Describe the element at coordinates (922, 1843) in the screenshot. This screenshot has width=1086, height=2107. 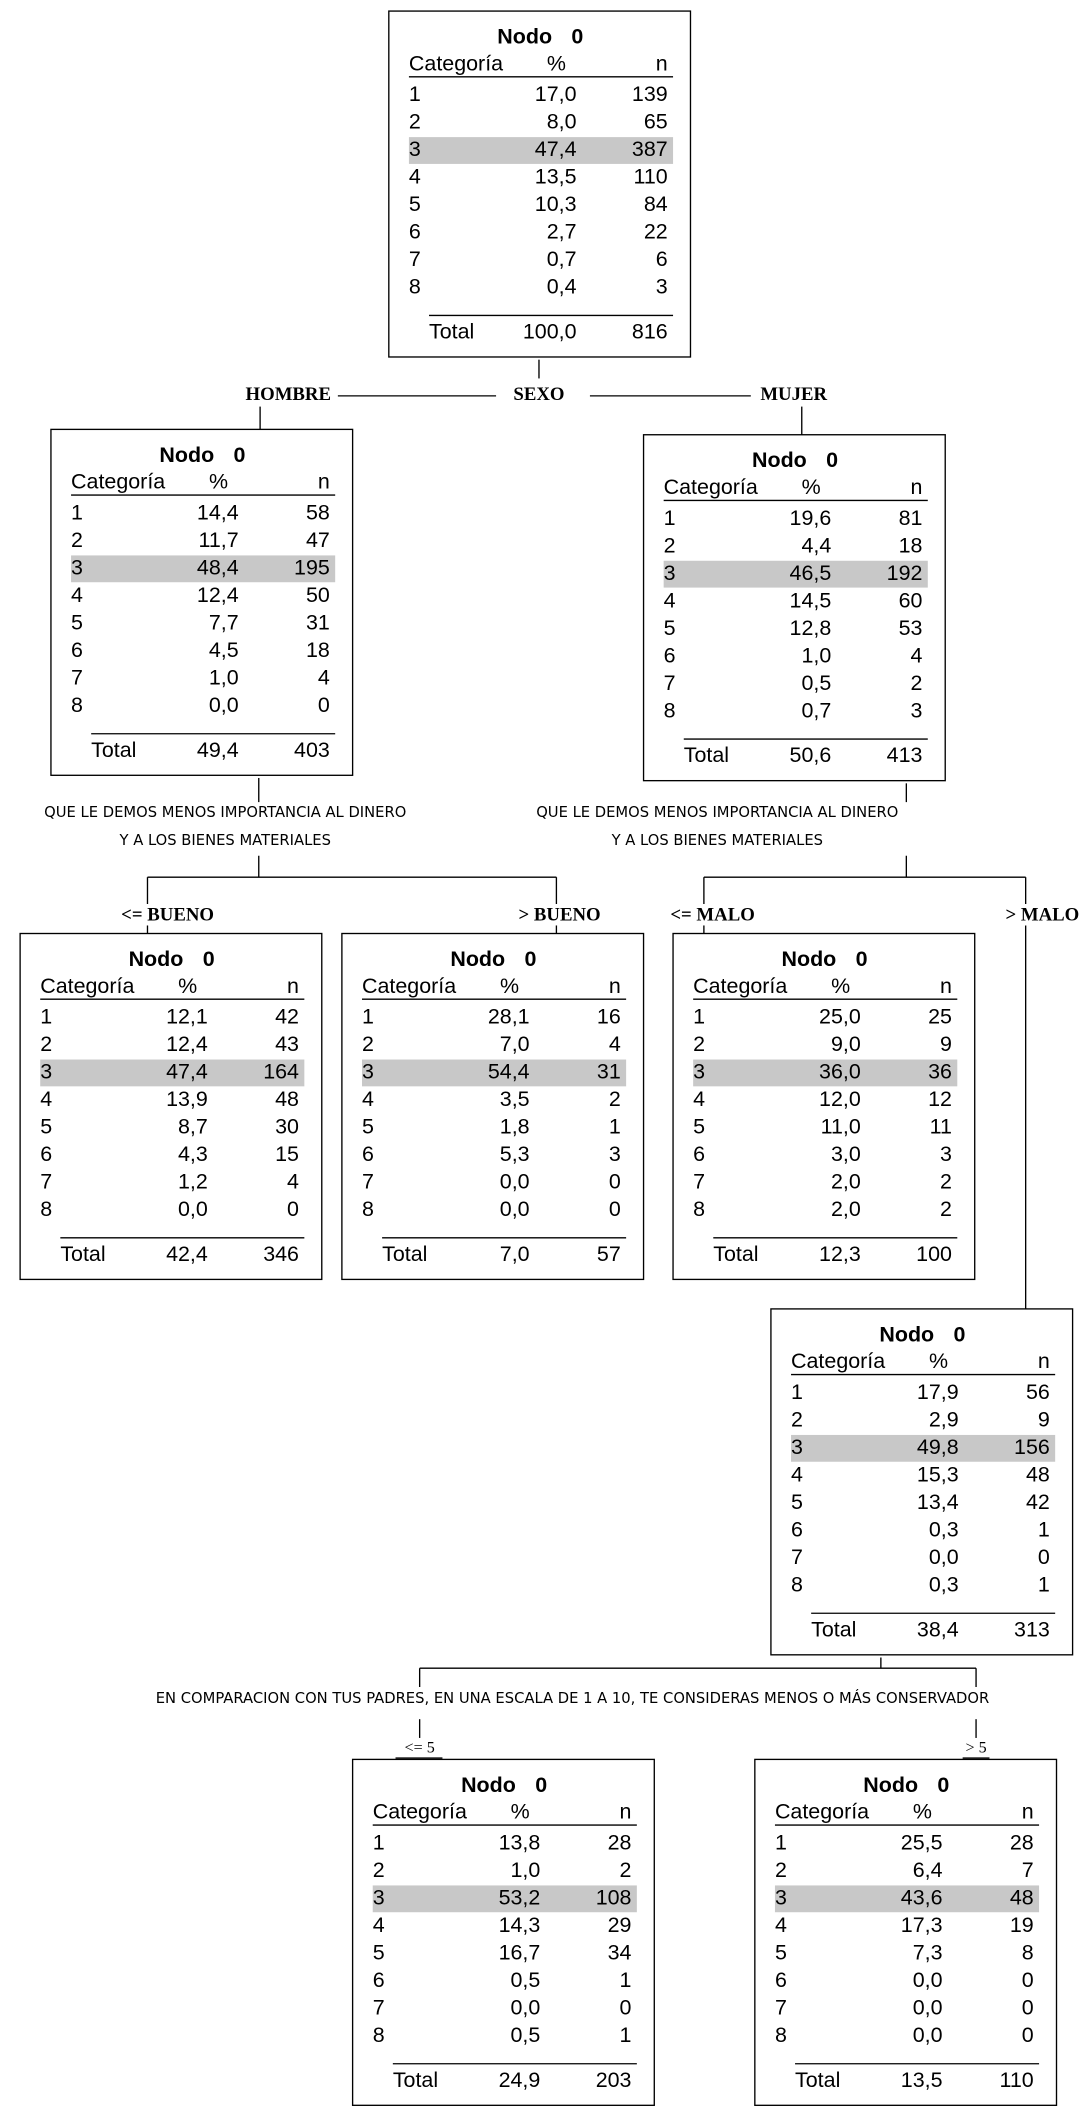
I see `percent: 25,5` at that location.